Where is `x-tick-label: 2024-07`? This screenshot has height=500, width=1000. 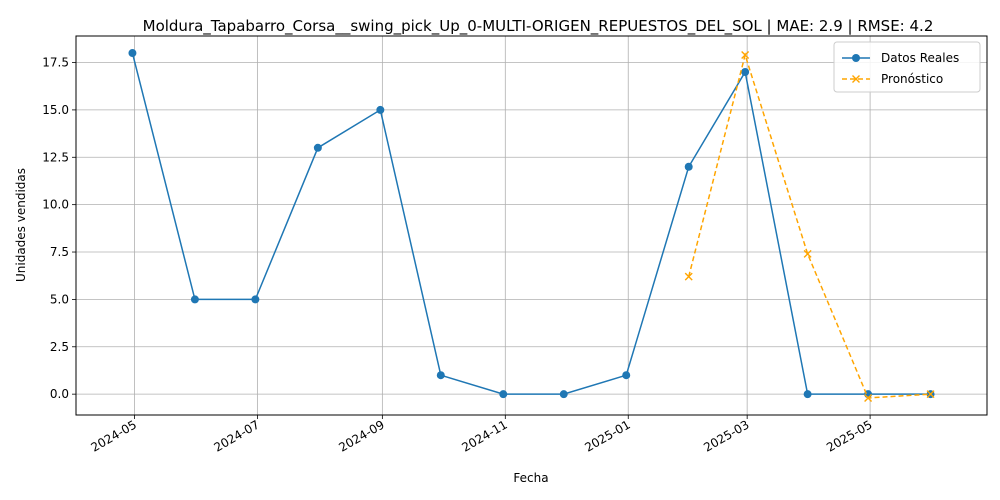
x-tick-label: 2024-07 is located at coordinates (236, 435).